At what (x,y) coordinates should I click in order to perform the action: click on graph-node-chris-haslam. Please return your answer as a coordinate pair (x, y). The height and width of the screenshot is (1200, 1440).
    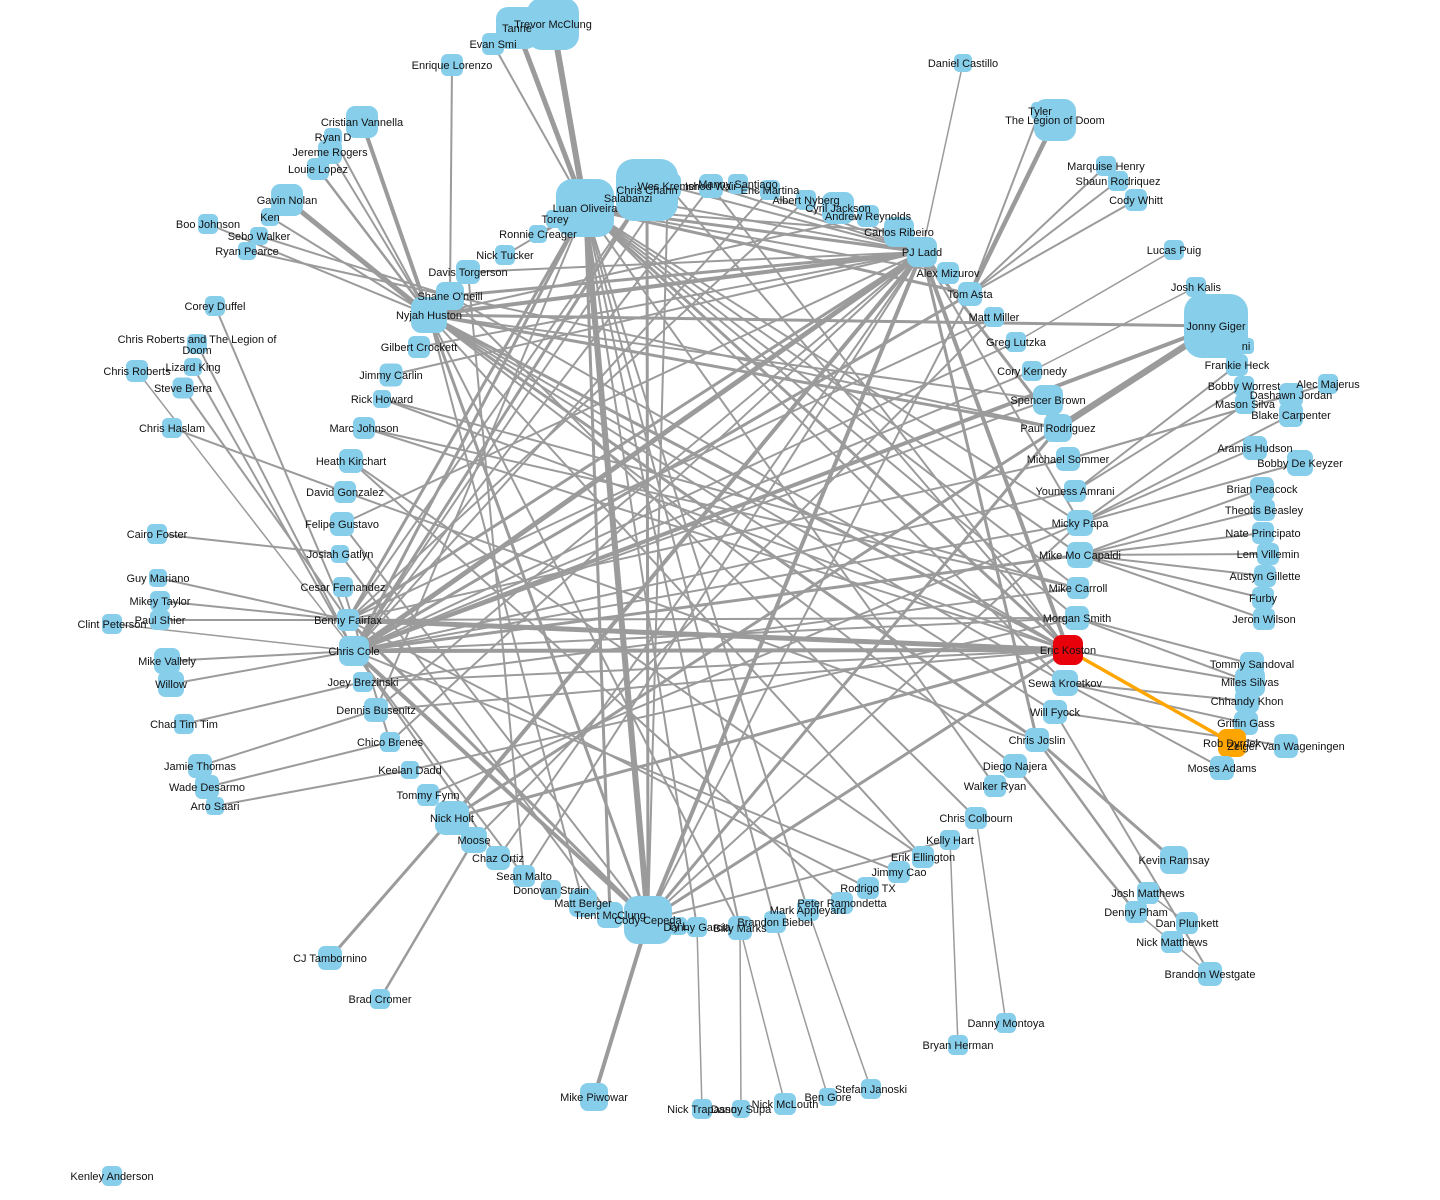
    Looking at the image, I should click on (172, 428).